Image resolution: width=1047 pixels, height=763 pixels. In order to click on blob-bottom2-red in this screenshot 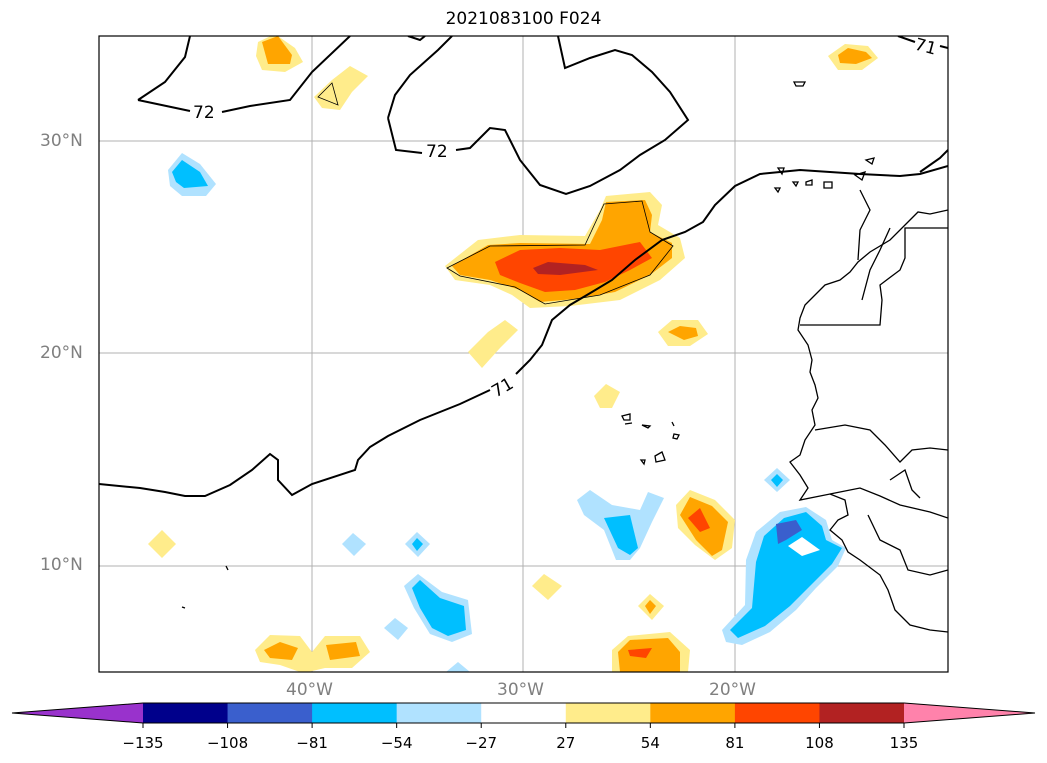, I will do `click(640, 653)`.